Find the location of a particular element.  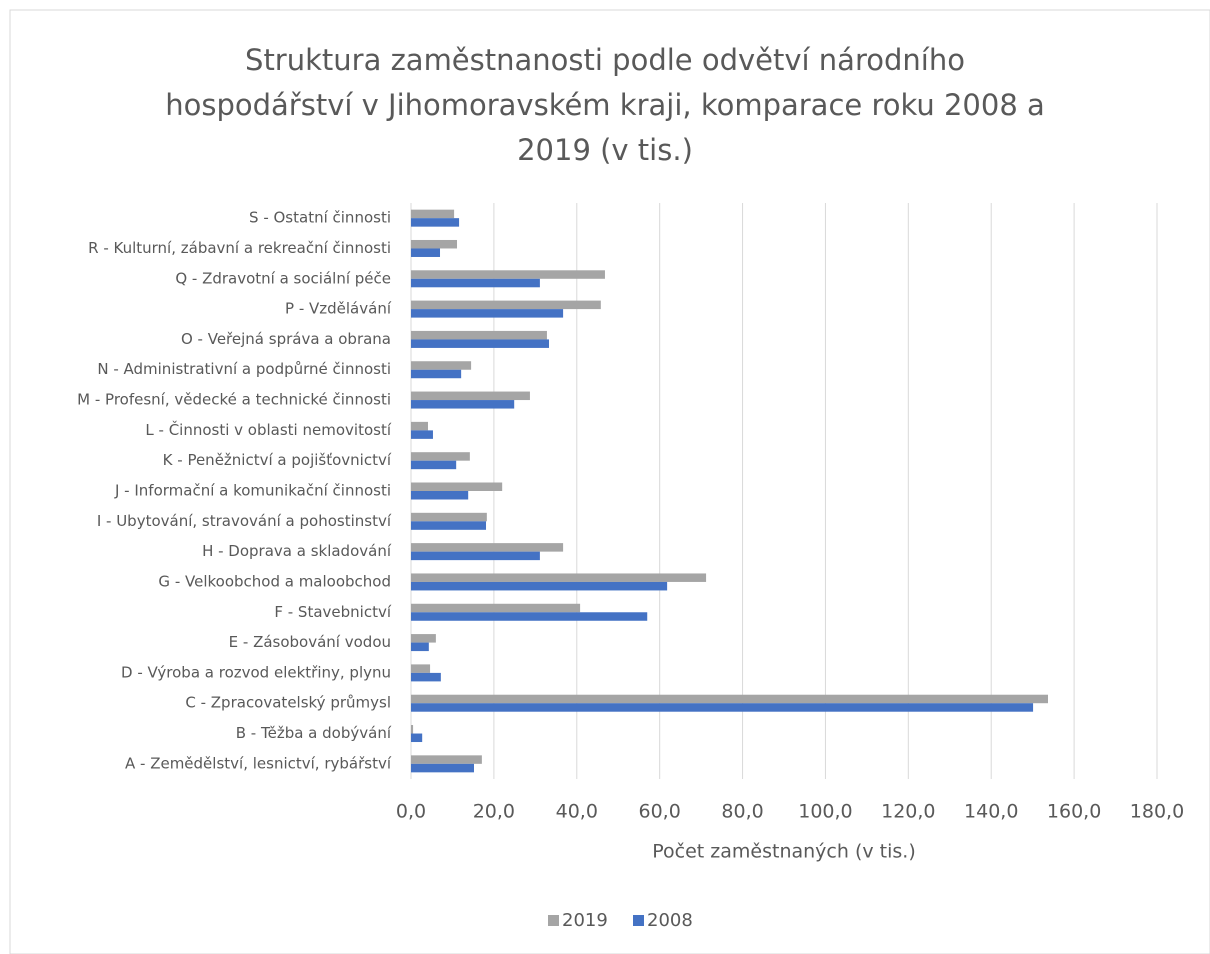

x-tick-label: 0,0 is located at coordinates (411, 812).